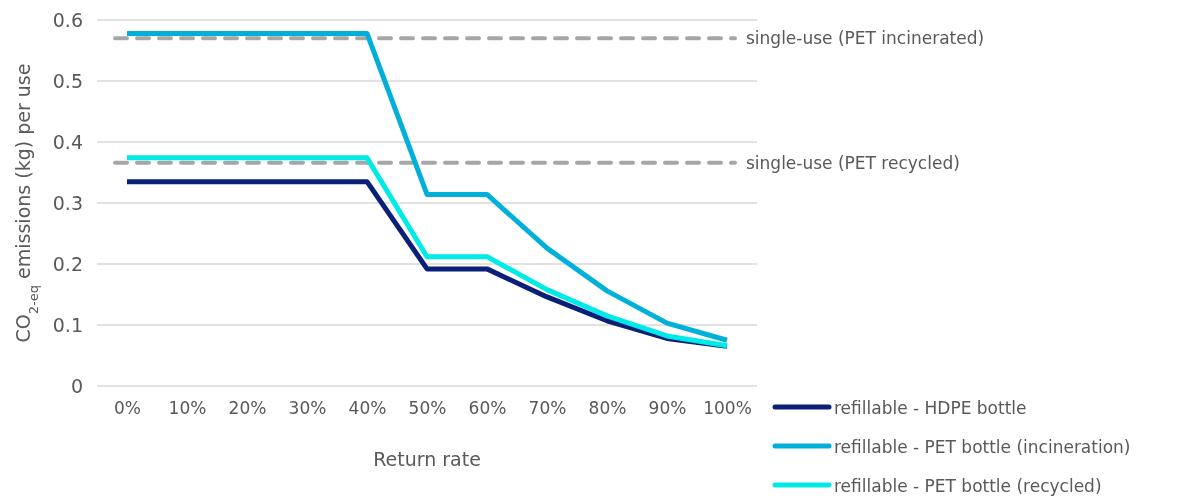 Image resolution: width=1178 pixels, height=497 pixels. What do you see at coordinates (427, 408) in the screenshot?
I see `x-tick-label: 50%` at bounding box center [427, 408].